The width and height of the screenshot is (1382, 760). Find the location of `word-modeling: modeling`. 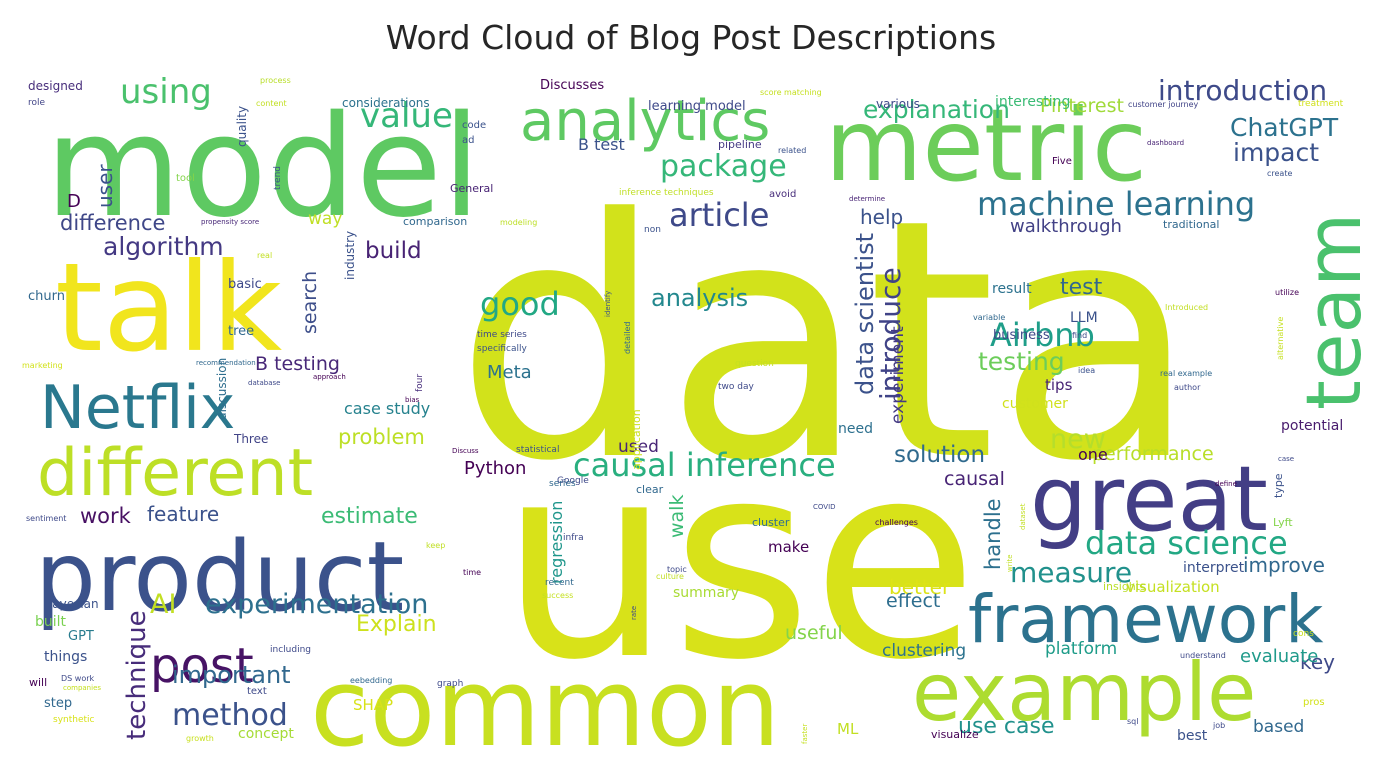

word-modeling: modeling is located at coordinates (518, 222).